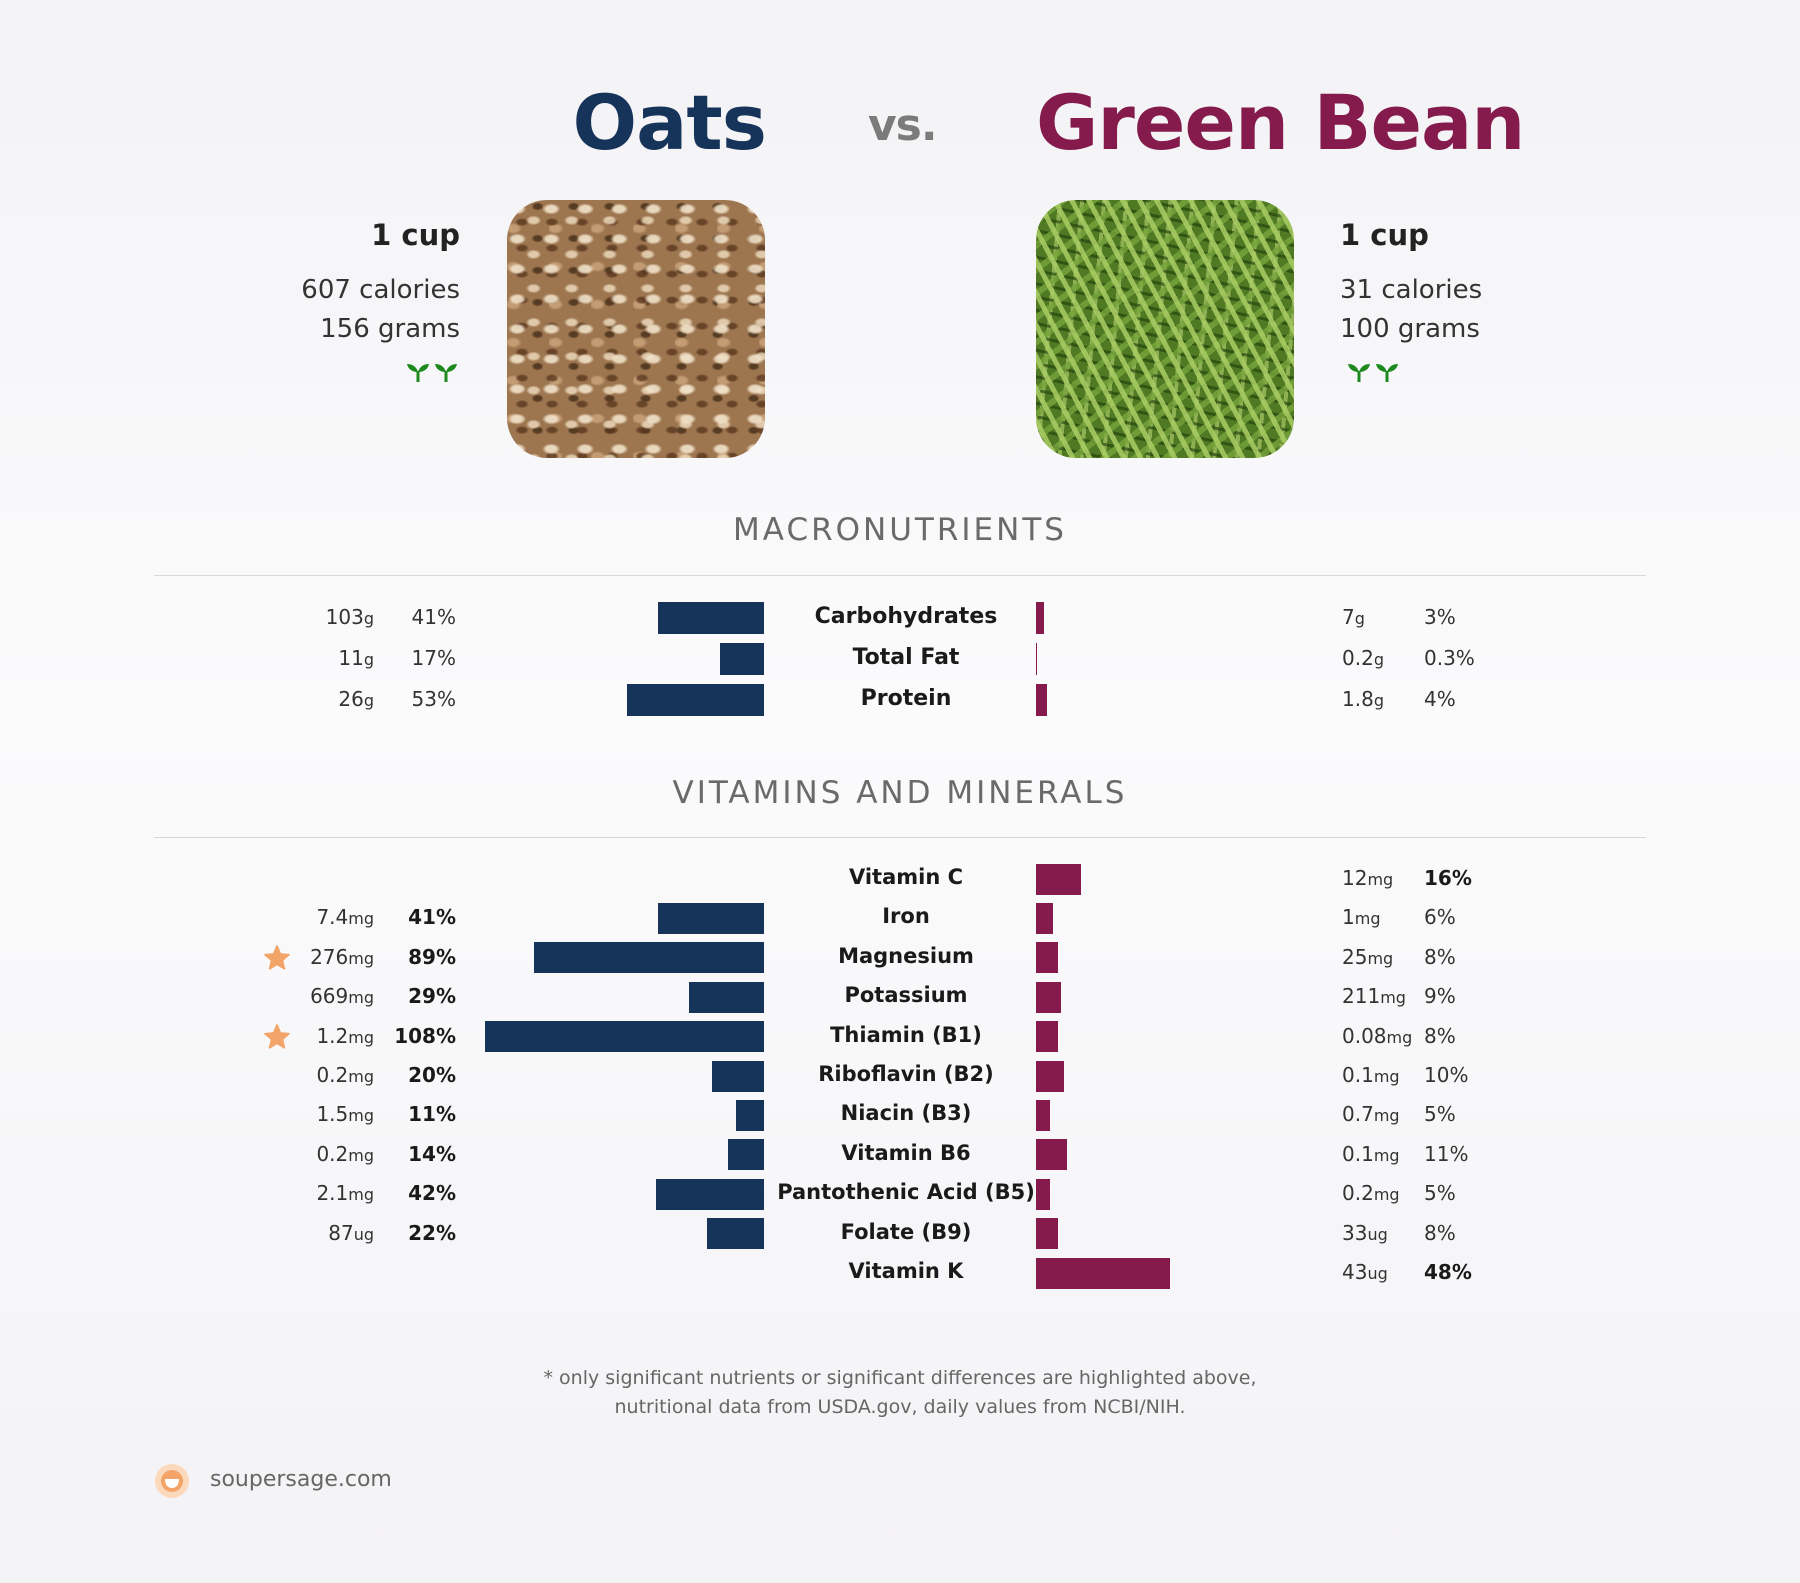  What do you see at coordinates (1373, 372) in the screenshot?
I see `right-sprouts-icon` at bounding box center [1373, 372].